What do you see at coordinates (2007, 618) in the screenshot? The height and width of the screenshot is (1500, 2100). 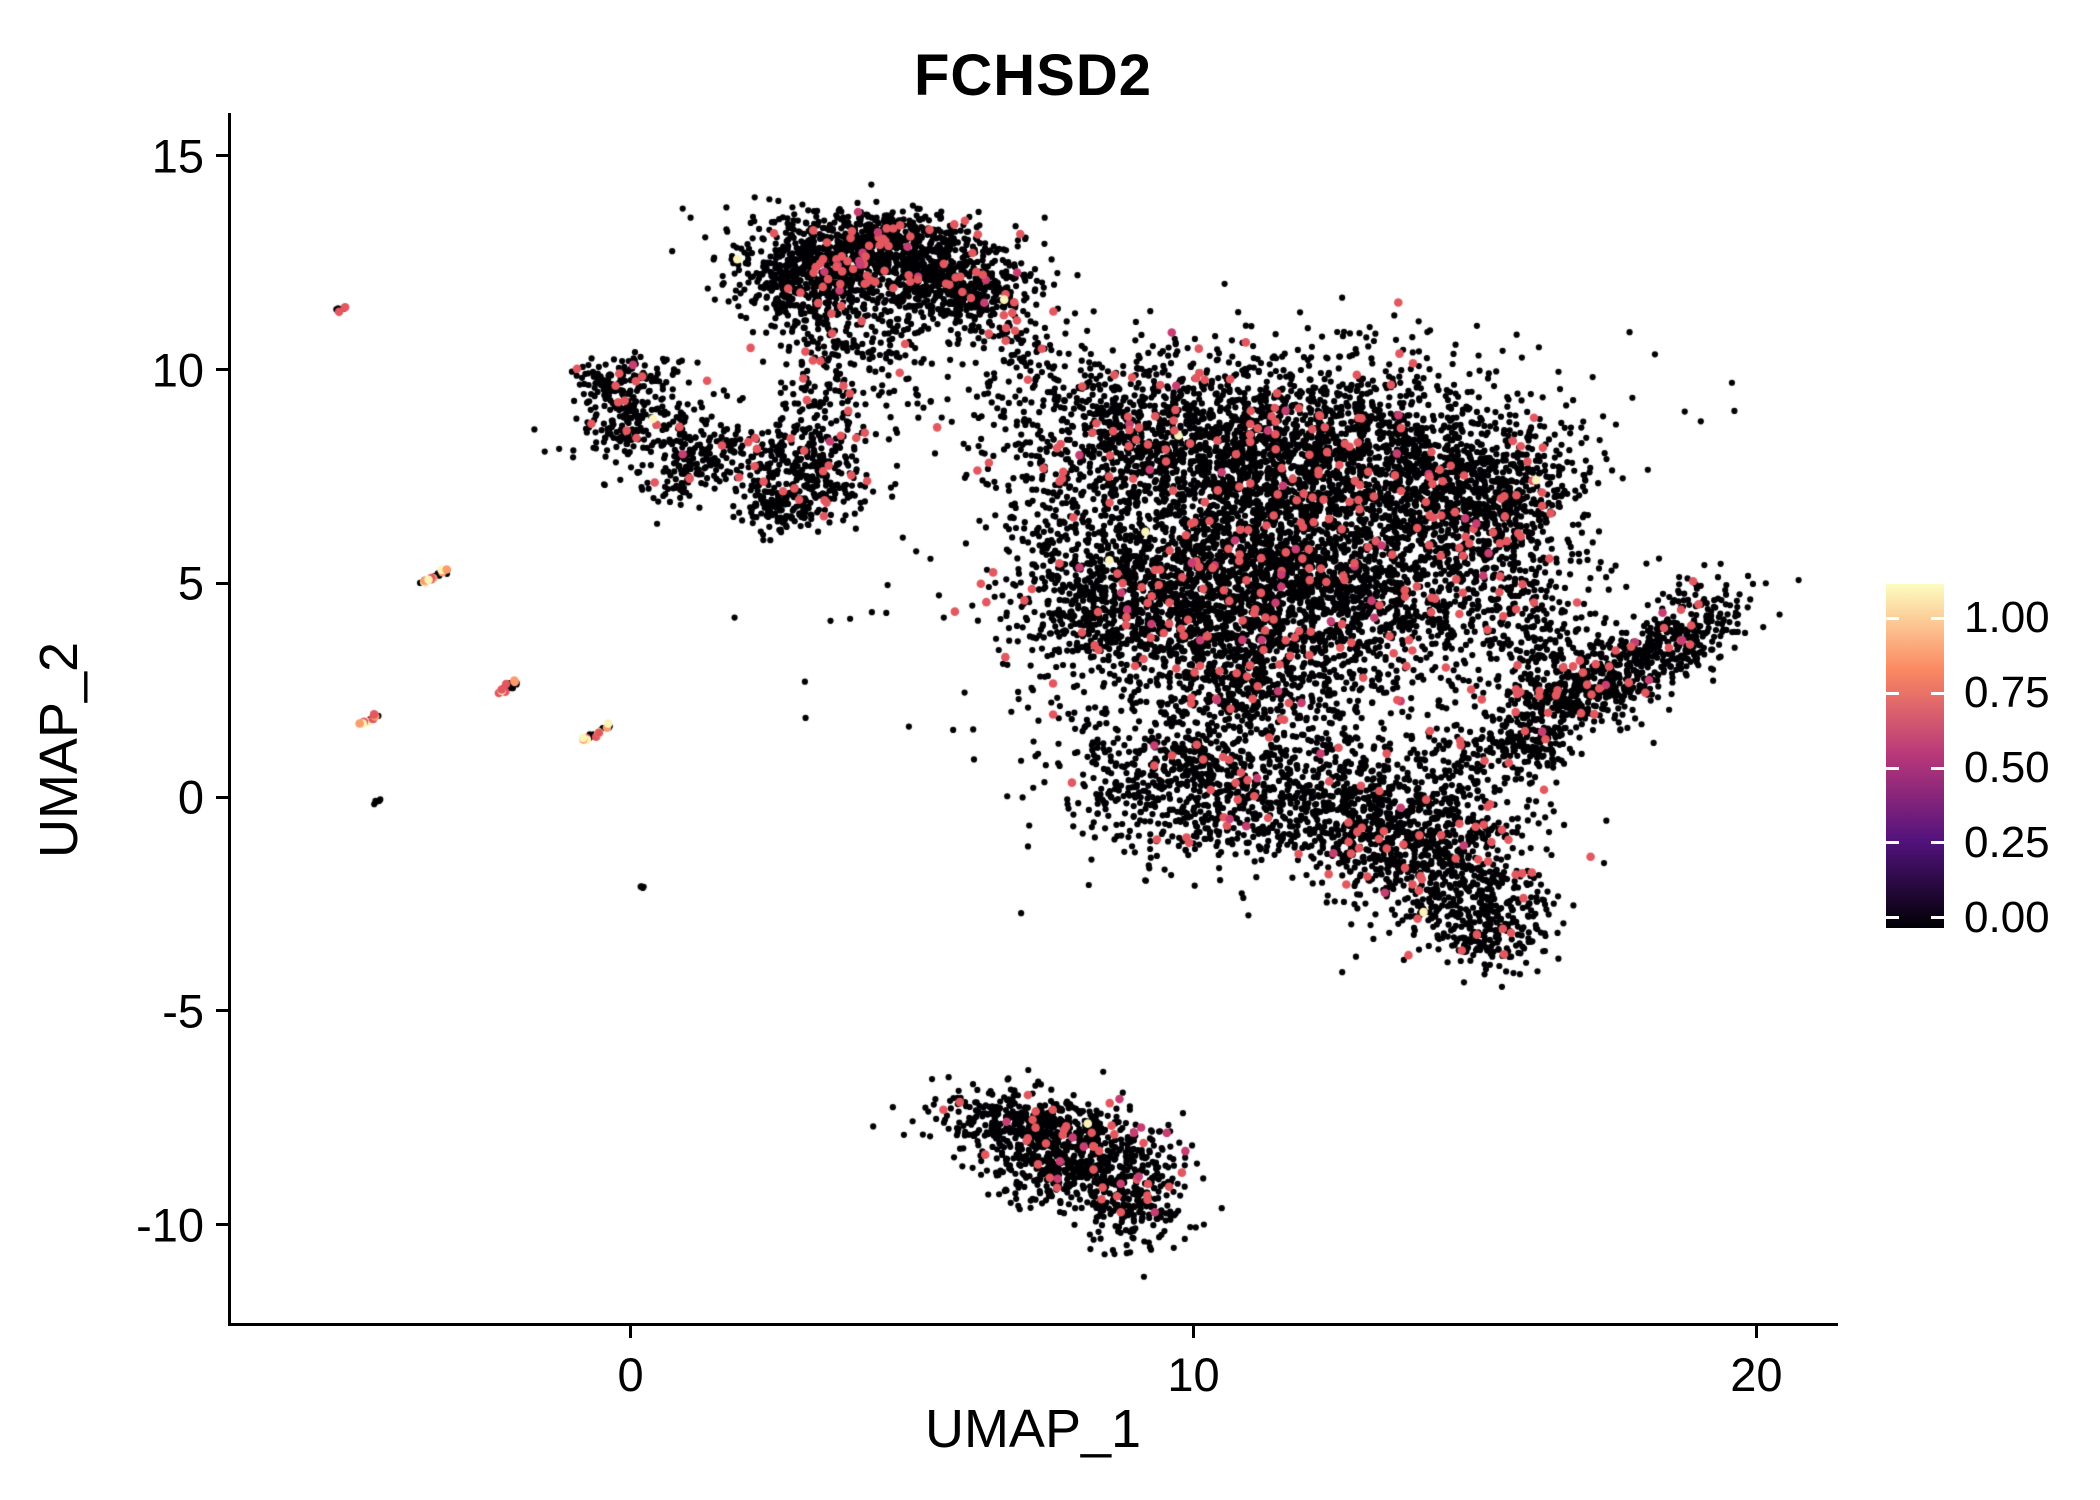 I see `colorbar-tick-label: 1.00` at bounding box center [2007, 618].